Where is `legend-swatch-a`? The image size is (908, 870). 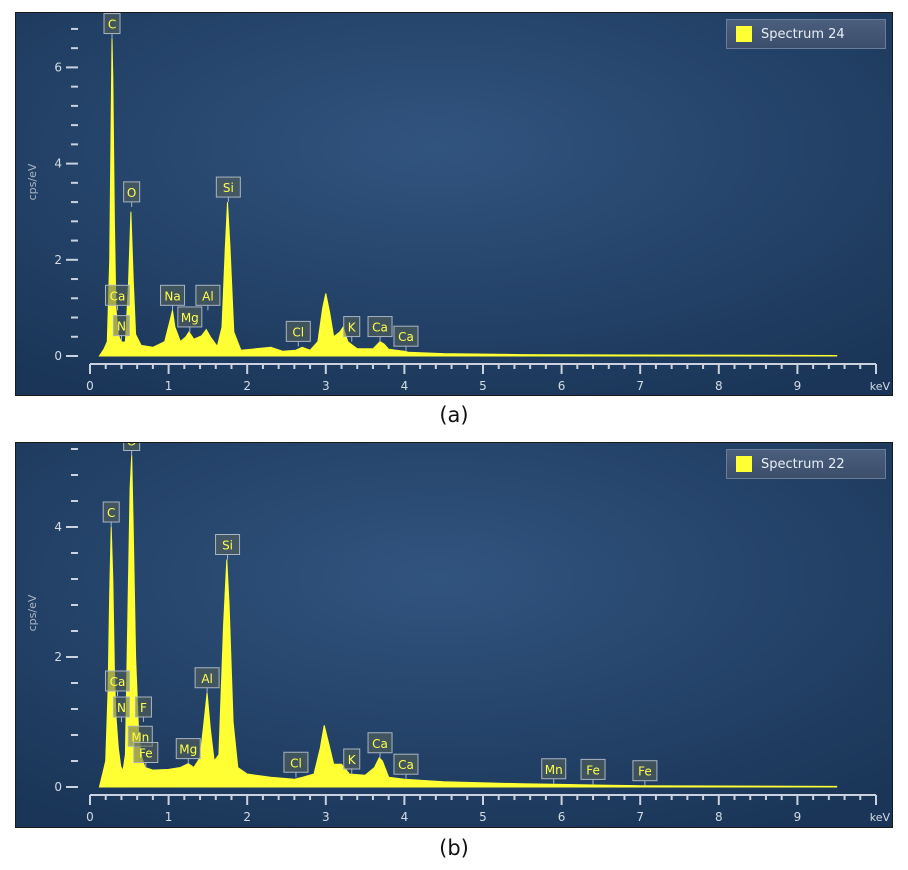
legend-swatch-a is located at coordinates (744, 34).